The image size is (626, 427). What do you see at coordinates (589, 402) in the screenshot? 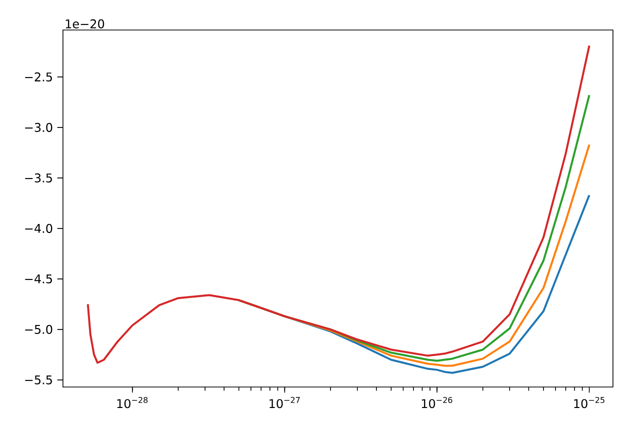
I see `x-tick-label: 10$^{−25}$` at bounding box center [589, 402].